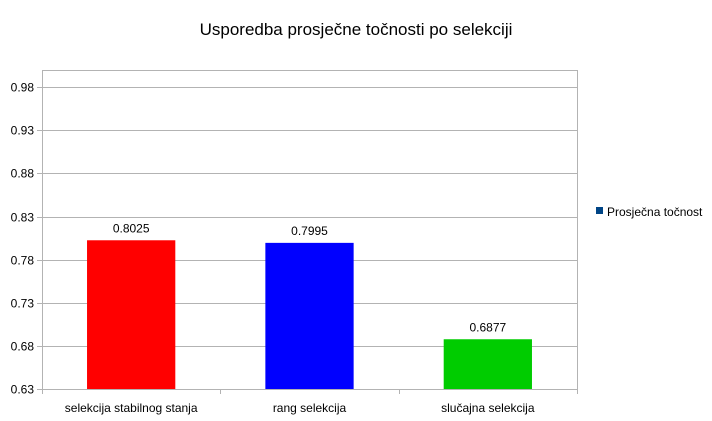  What do you see at coordinates (23, 390) in the screenshot?
I see `y-tick-label: 0.63` at bounding box center [23, 390].